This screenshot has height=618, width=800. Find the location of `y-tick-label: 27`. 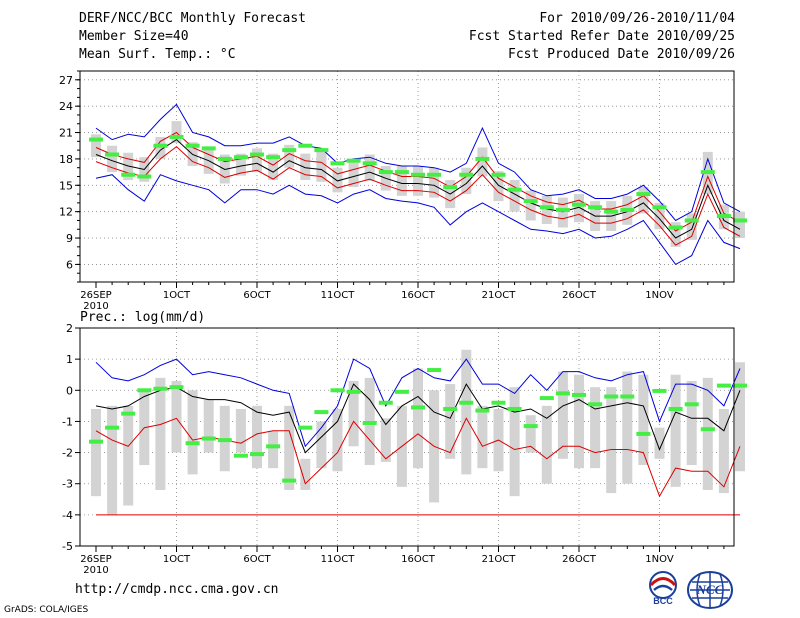

y-tick-label: 27 is located at coordinates (66, 80).